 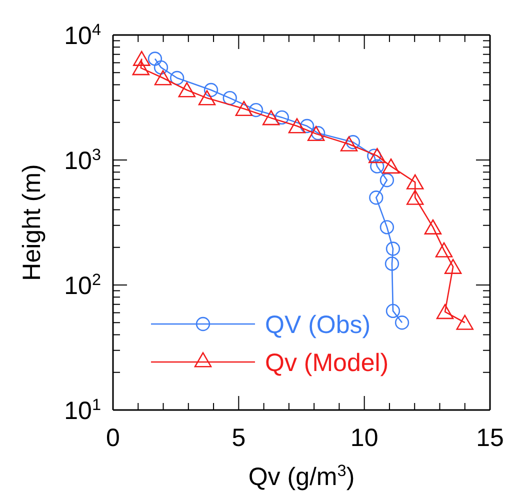 What do you see at coordinates (490, 438) in the screenshot?
I see `x-tick-label: 15` at bounding box center [490, 438].